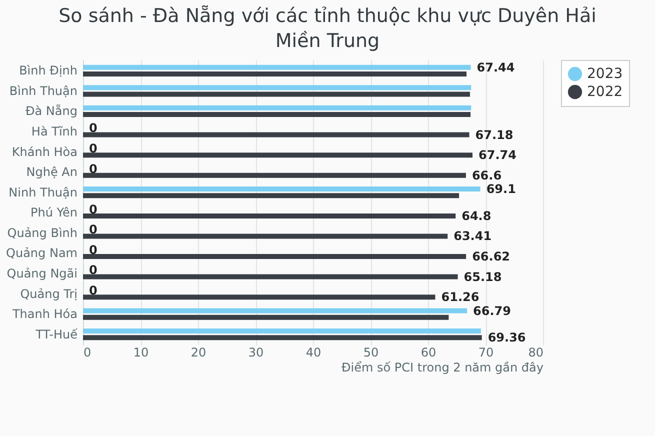 Image resolution: width=655 pixels, height=436 pixels. What do you see at coordinates (487, 175) in the screenshot?
I see `data-label: 66.6` at bounding box center [487, 175].